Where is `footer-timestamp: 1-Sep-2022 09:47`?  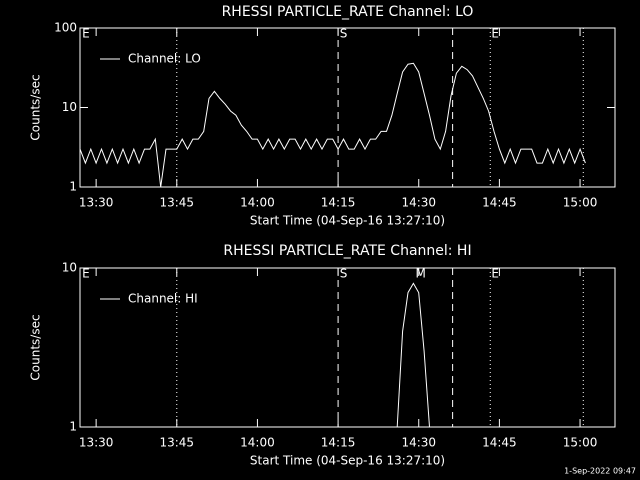 footer-timestamp: 1-Sep-2022 09:47 is located at coordinates (600, 471).